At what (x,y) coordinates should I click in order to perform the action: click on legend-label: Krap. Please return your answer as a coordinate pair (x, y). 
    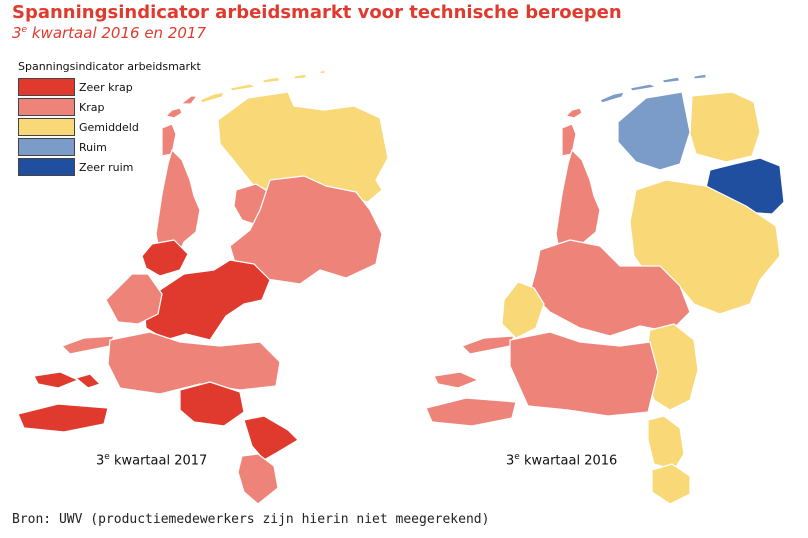
    Looking at the image, I should click on (92, 107).